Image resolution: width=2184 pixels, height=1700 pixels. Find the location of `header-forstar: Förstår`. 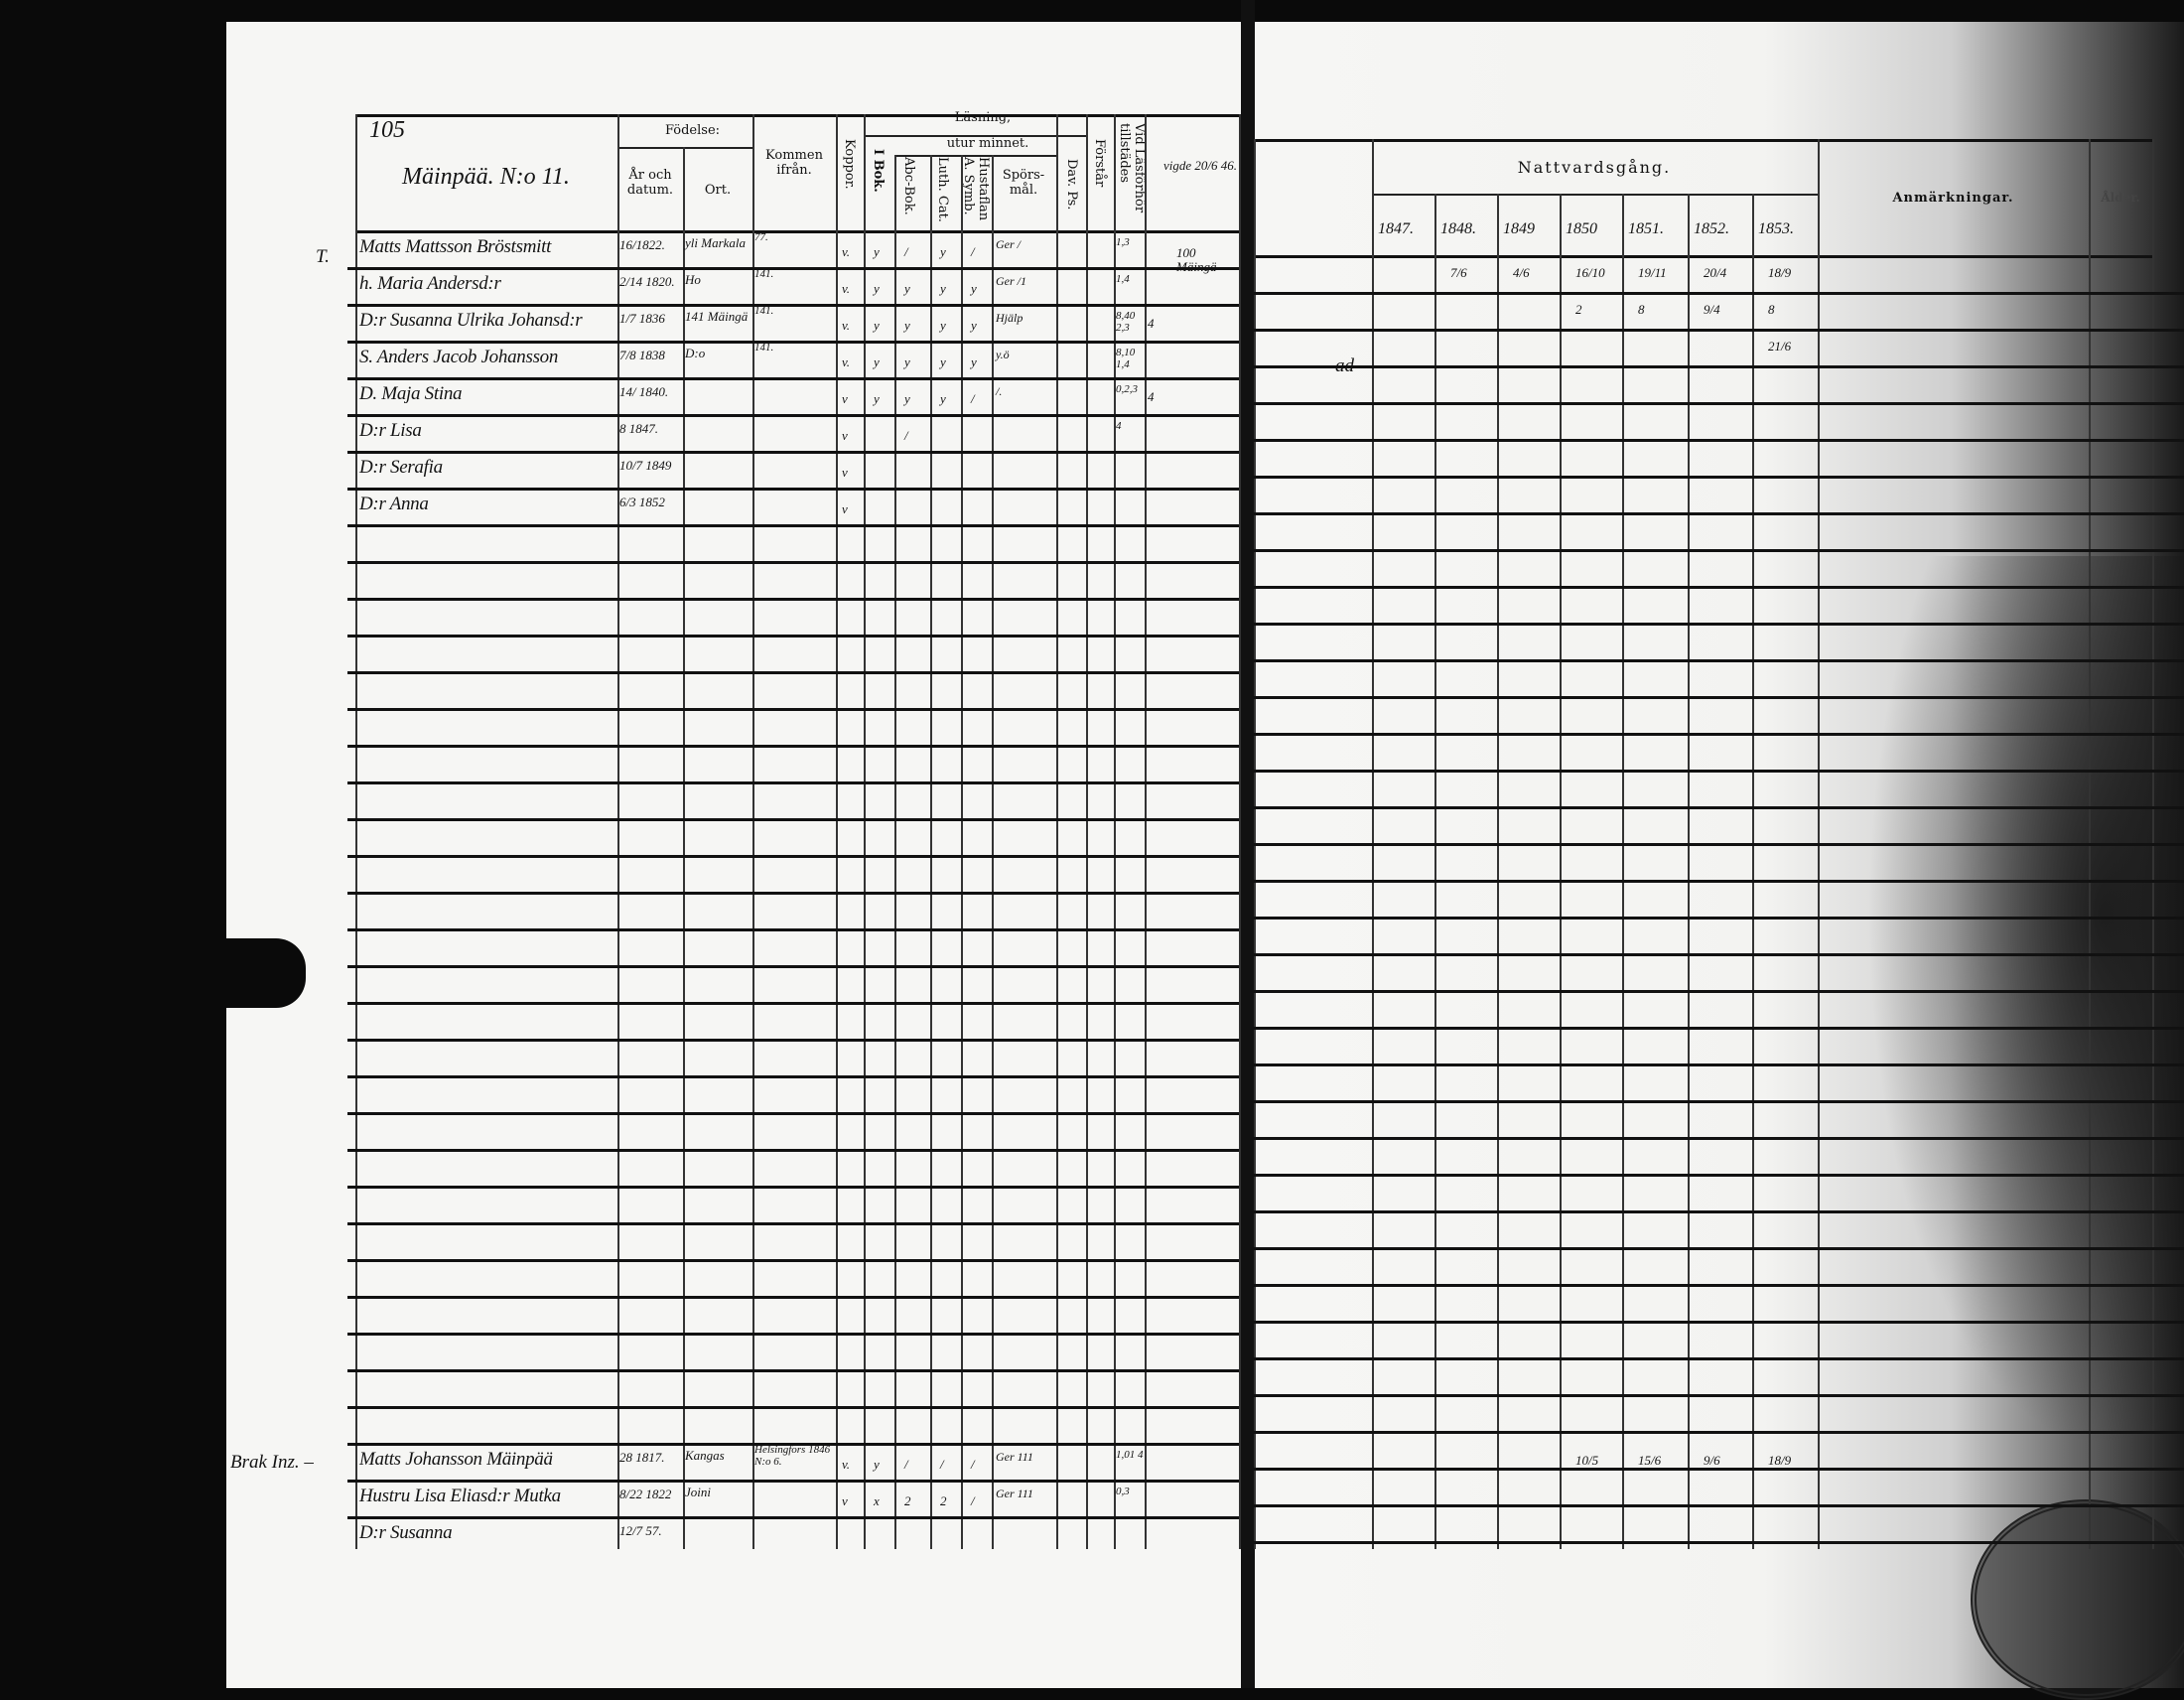

header-forstar: Förstår is located at coordinates (1099, 163).